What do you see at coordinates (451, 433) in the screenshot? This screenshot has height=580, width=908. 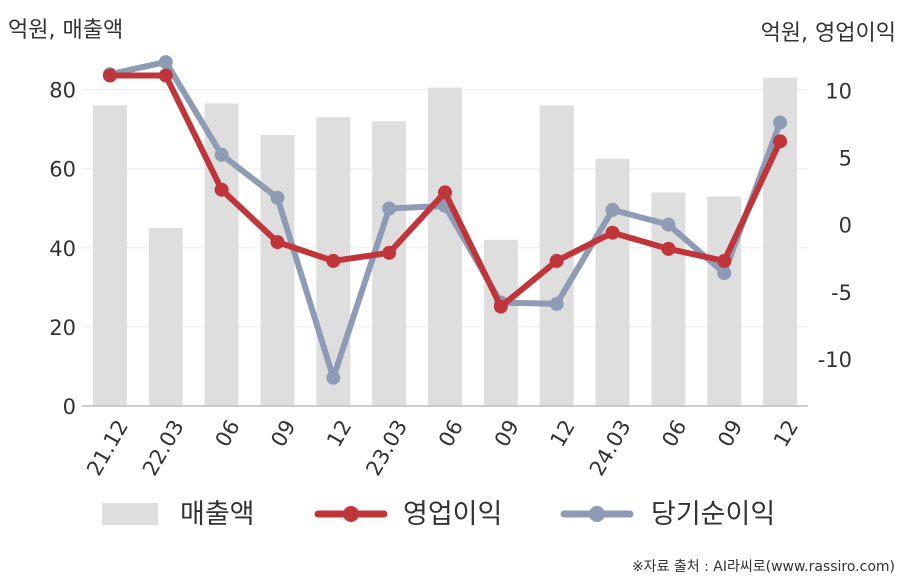 I see `x-tick-label-6: 06` at bounding box center [451, 433].